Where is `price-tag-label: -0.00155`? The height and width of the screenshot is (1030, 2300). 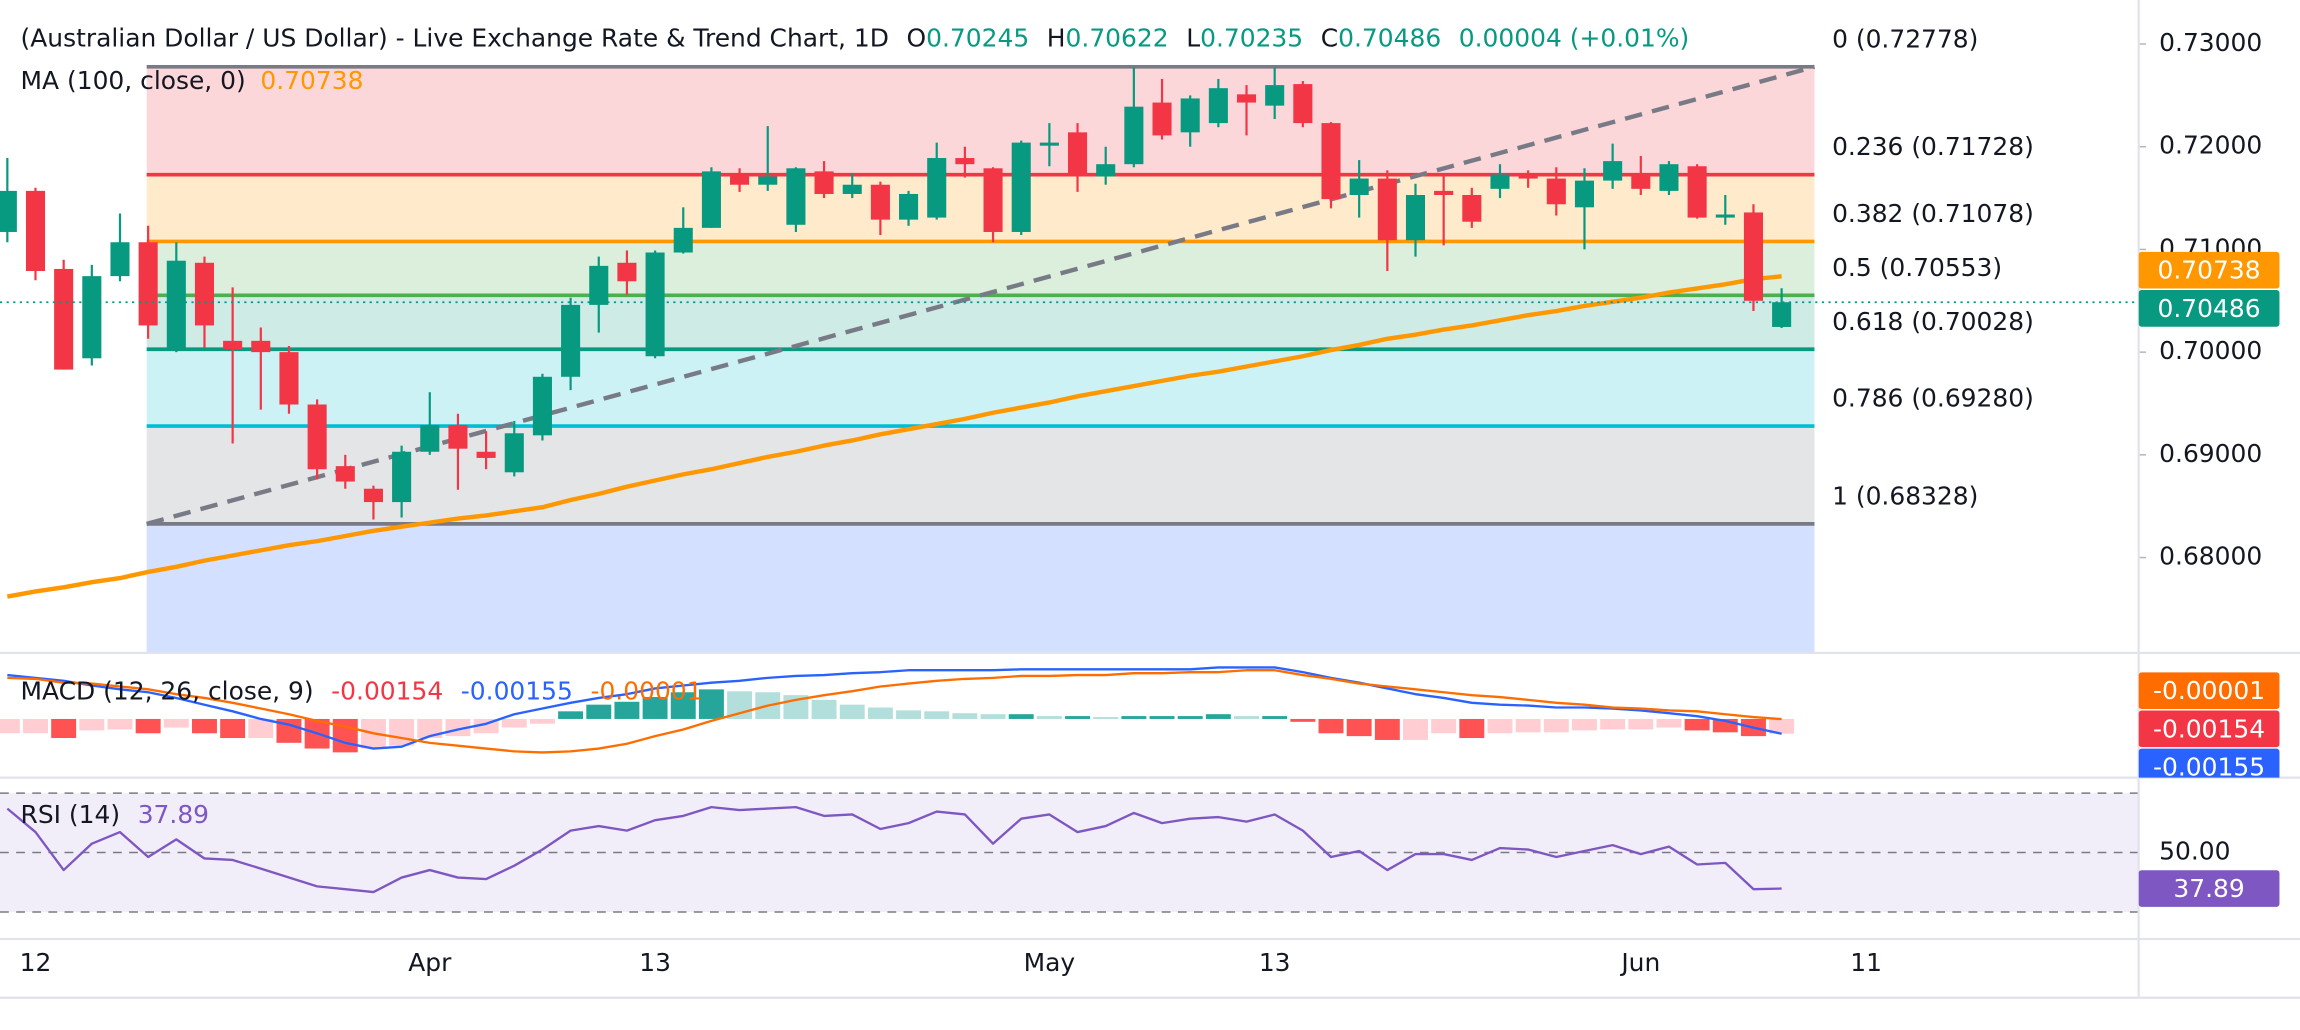
price-tag-label: -0.00155 is located at coordinates (2209, 766).